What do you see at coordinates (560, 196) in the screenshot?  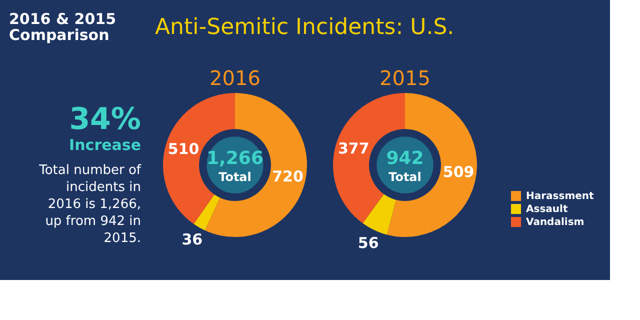 I see `legend-label: Harassment` at bounding box center [560, 196].